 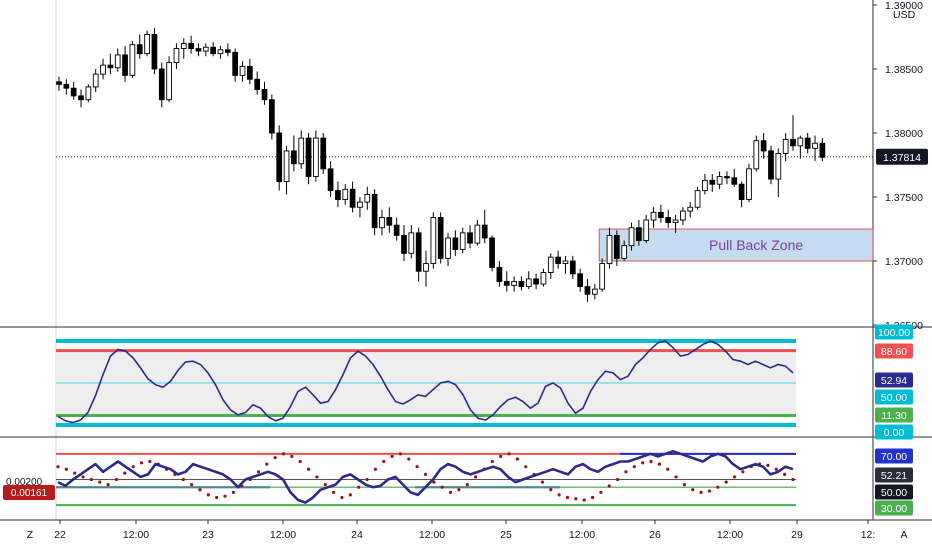 I want to click on time-tick-label: 29, so click(x=797, y=535).